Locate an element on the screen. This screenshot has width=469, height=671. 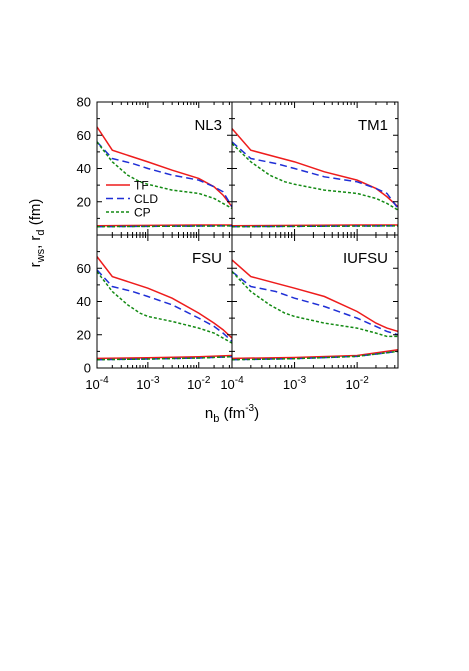
panel-label: NL3 is located at coordinates (208, 125).